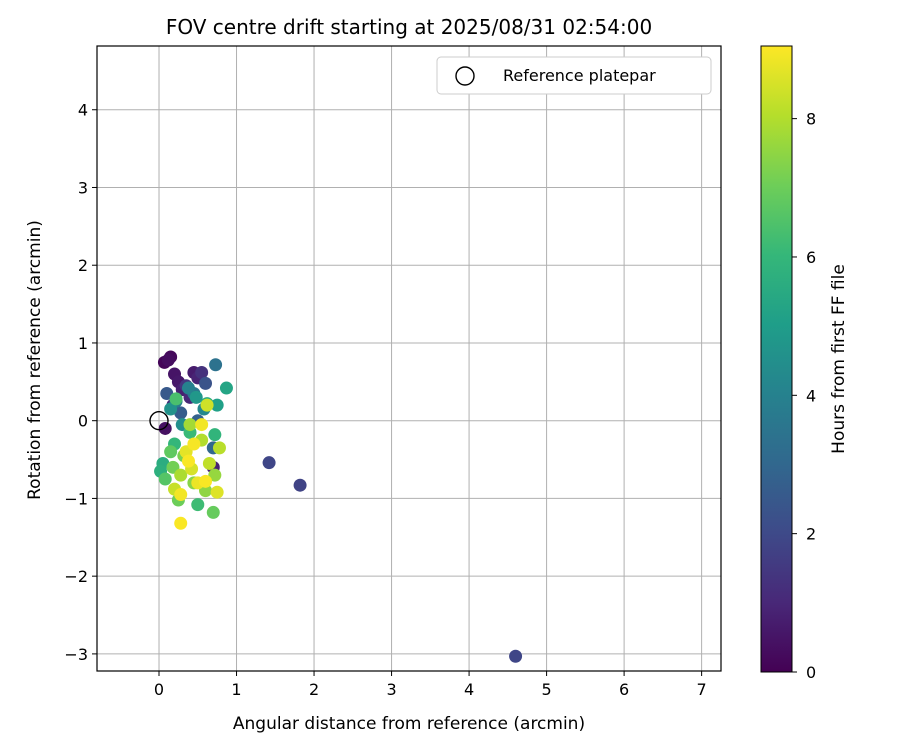 Image resolution: width=900 pixels, height=750 pixels. I want to click on reference-platepar-marker, so click(159, 420).